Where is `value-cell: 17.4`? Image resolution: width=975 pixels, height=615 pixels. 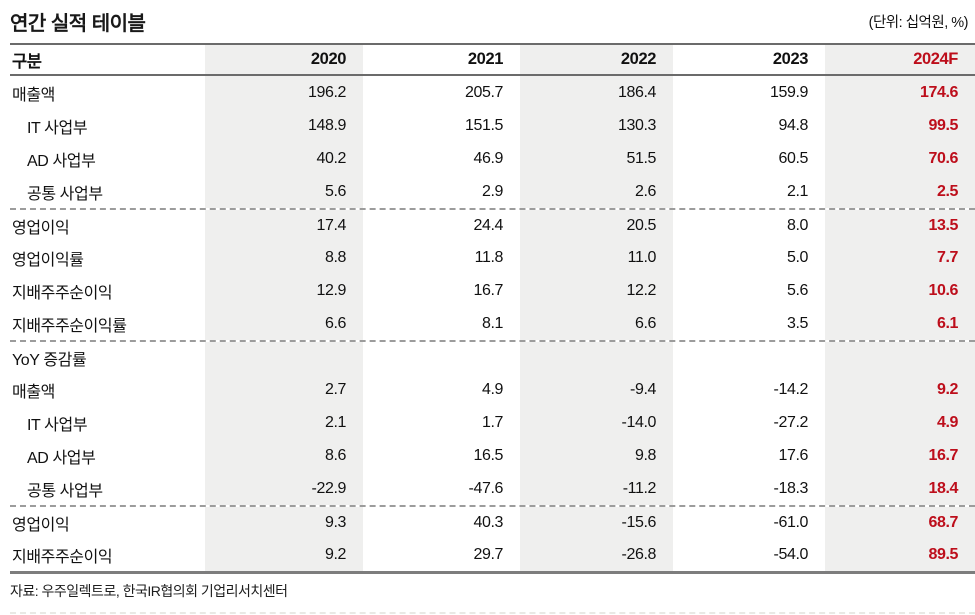
value-cell: 17.4 is located at coordinates (284, 225).